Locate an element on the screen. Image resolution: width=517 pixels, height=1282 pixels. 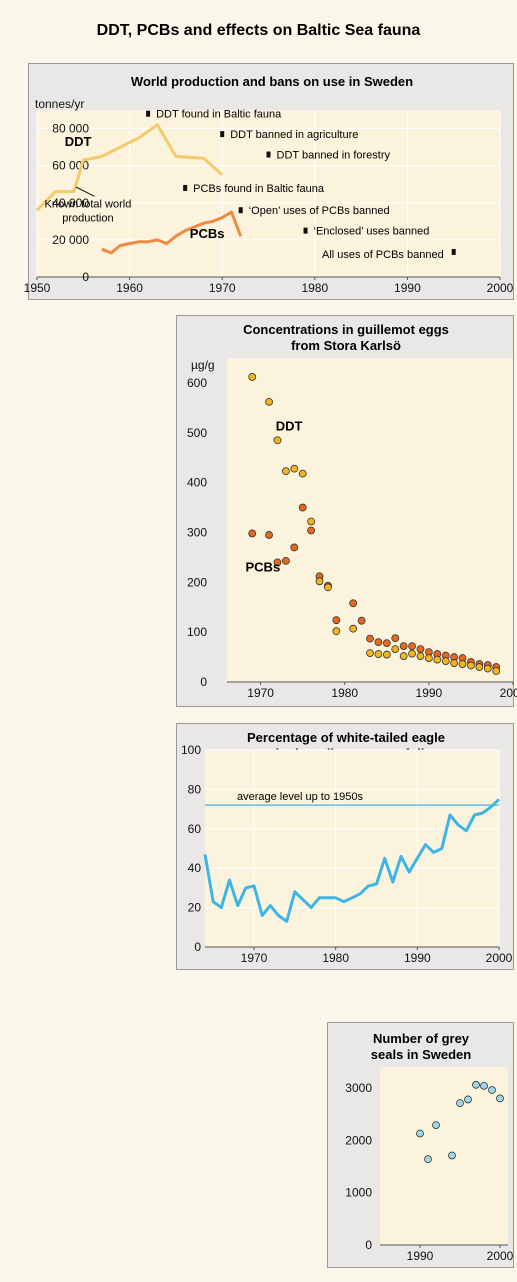
annotation-text: DDT found in Baltic fauna is located at coordinates (219, 115).